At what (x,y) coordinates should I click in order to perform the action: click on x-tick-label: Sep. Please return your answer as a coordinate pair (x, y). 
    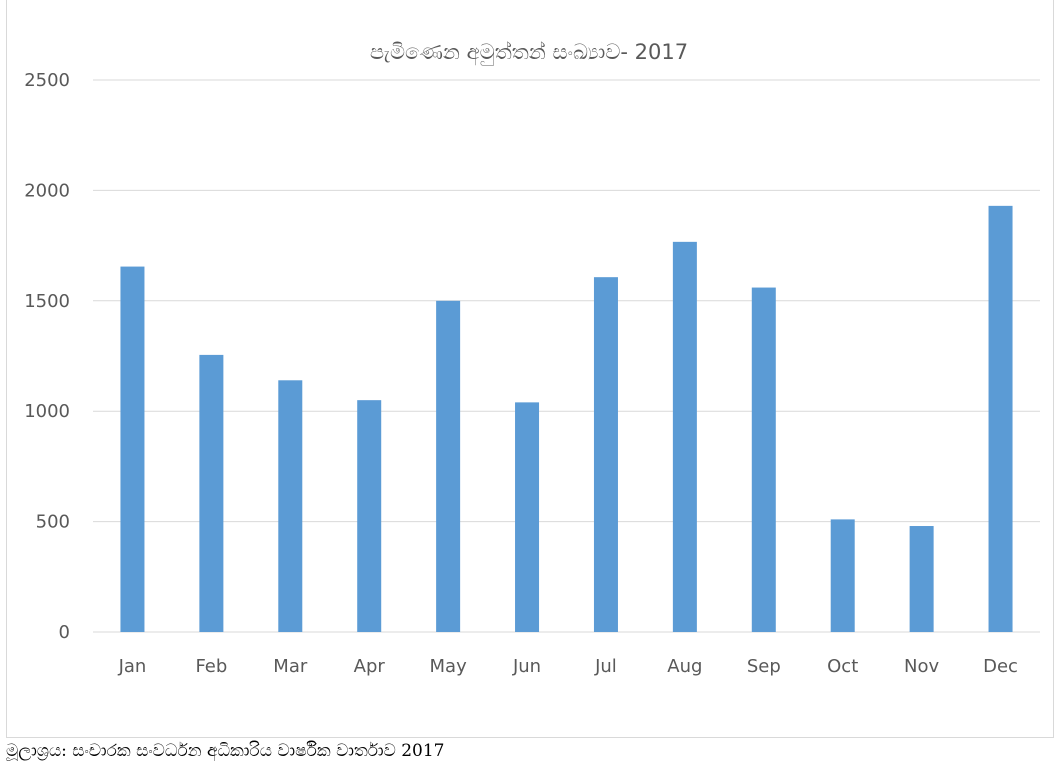
    Looking at the image, I should click on (764, 666).